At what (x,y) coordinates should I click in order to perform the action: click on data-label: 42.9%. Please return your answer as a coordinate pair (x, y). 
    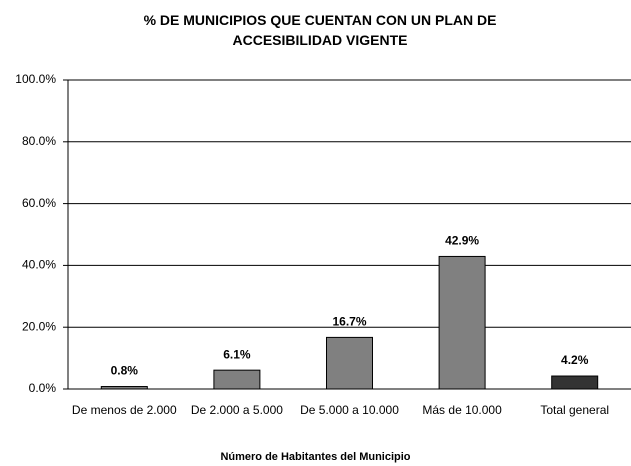
    Looking at the image, I should click on (462, 241).